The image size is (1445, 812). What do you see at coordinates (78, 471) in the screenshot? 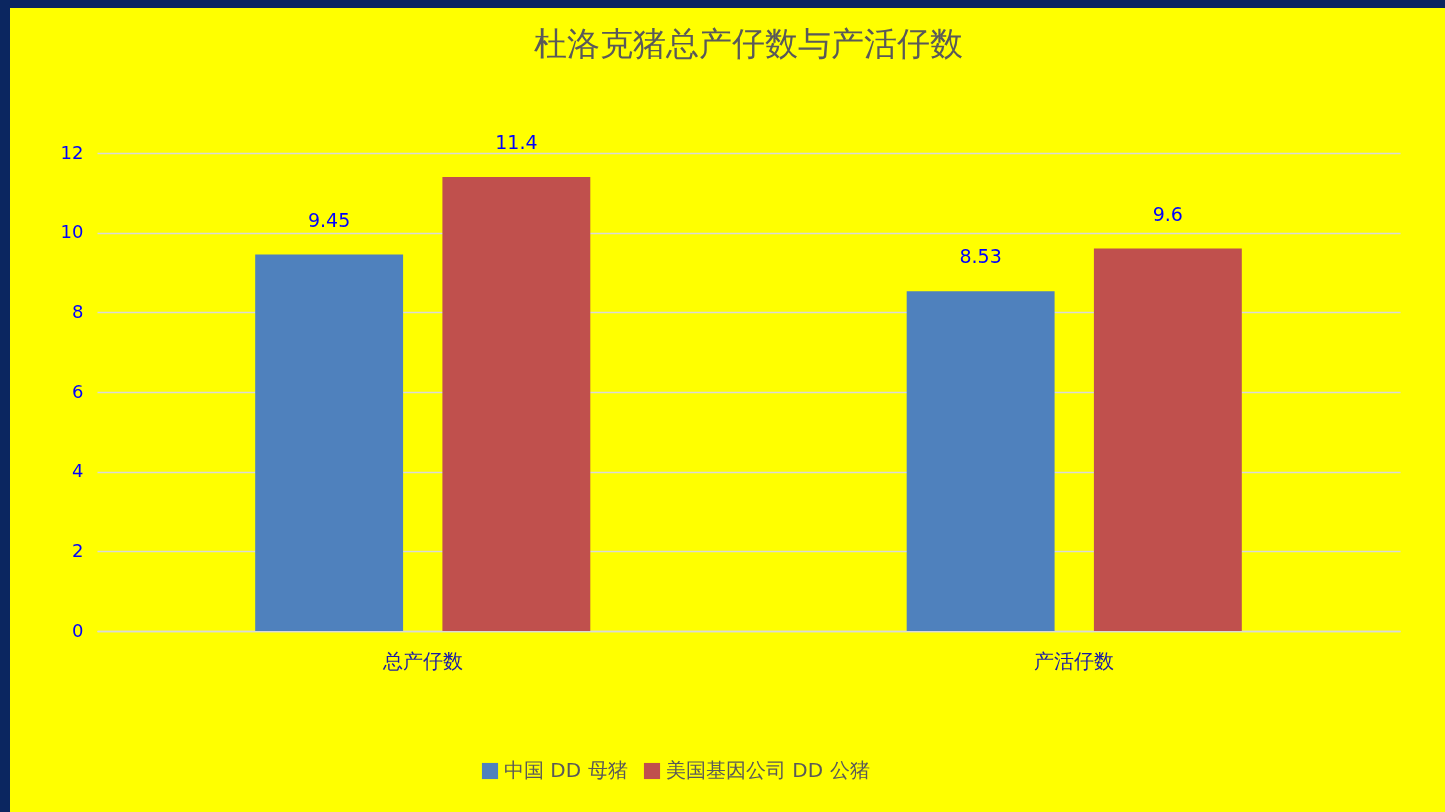
I see `y-tick-label: 4` at bounding box center [78, 471].